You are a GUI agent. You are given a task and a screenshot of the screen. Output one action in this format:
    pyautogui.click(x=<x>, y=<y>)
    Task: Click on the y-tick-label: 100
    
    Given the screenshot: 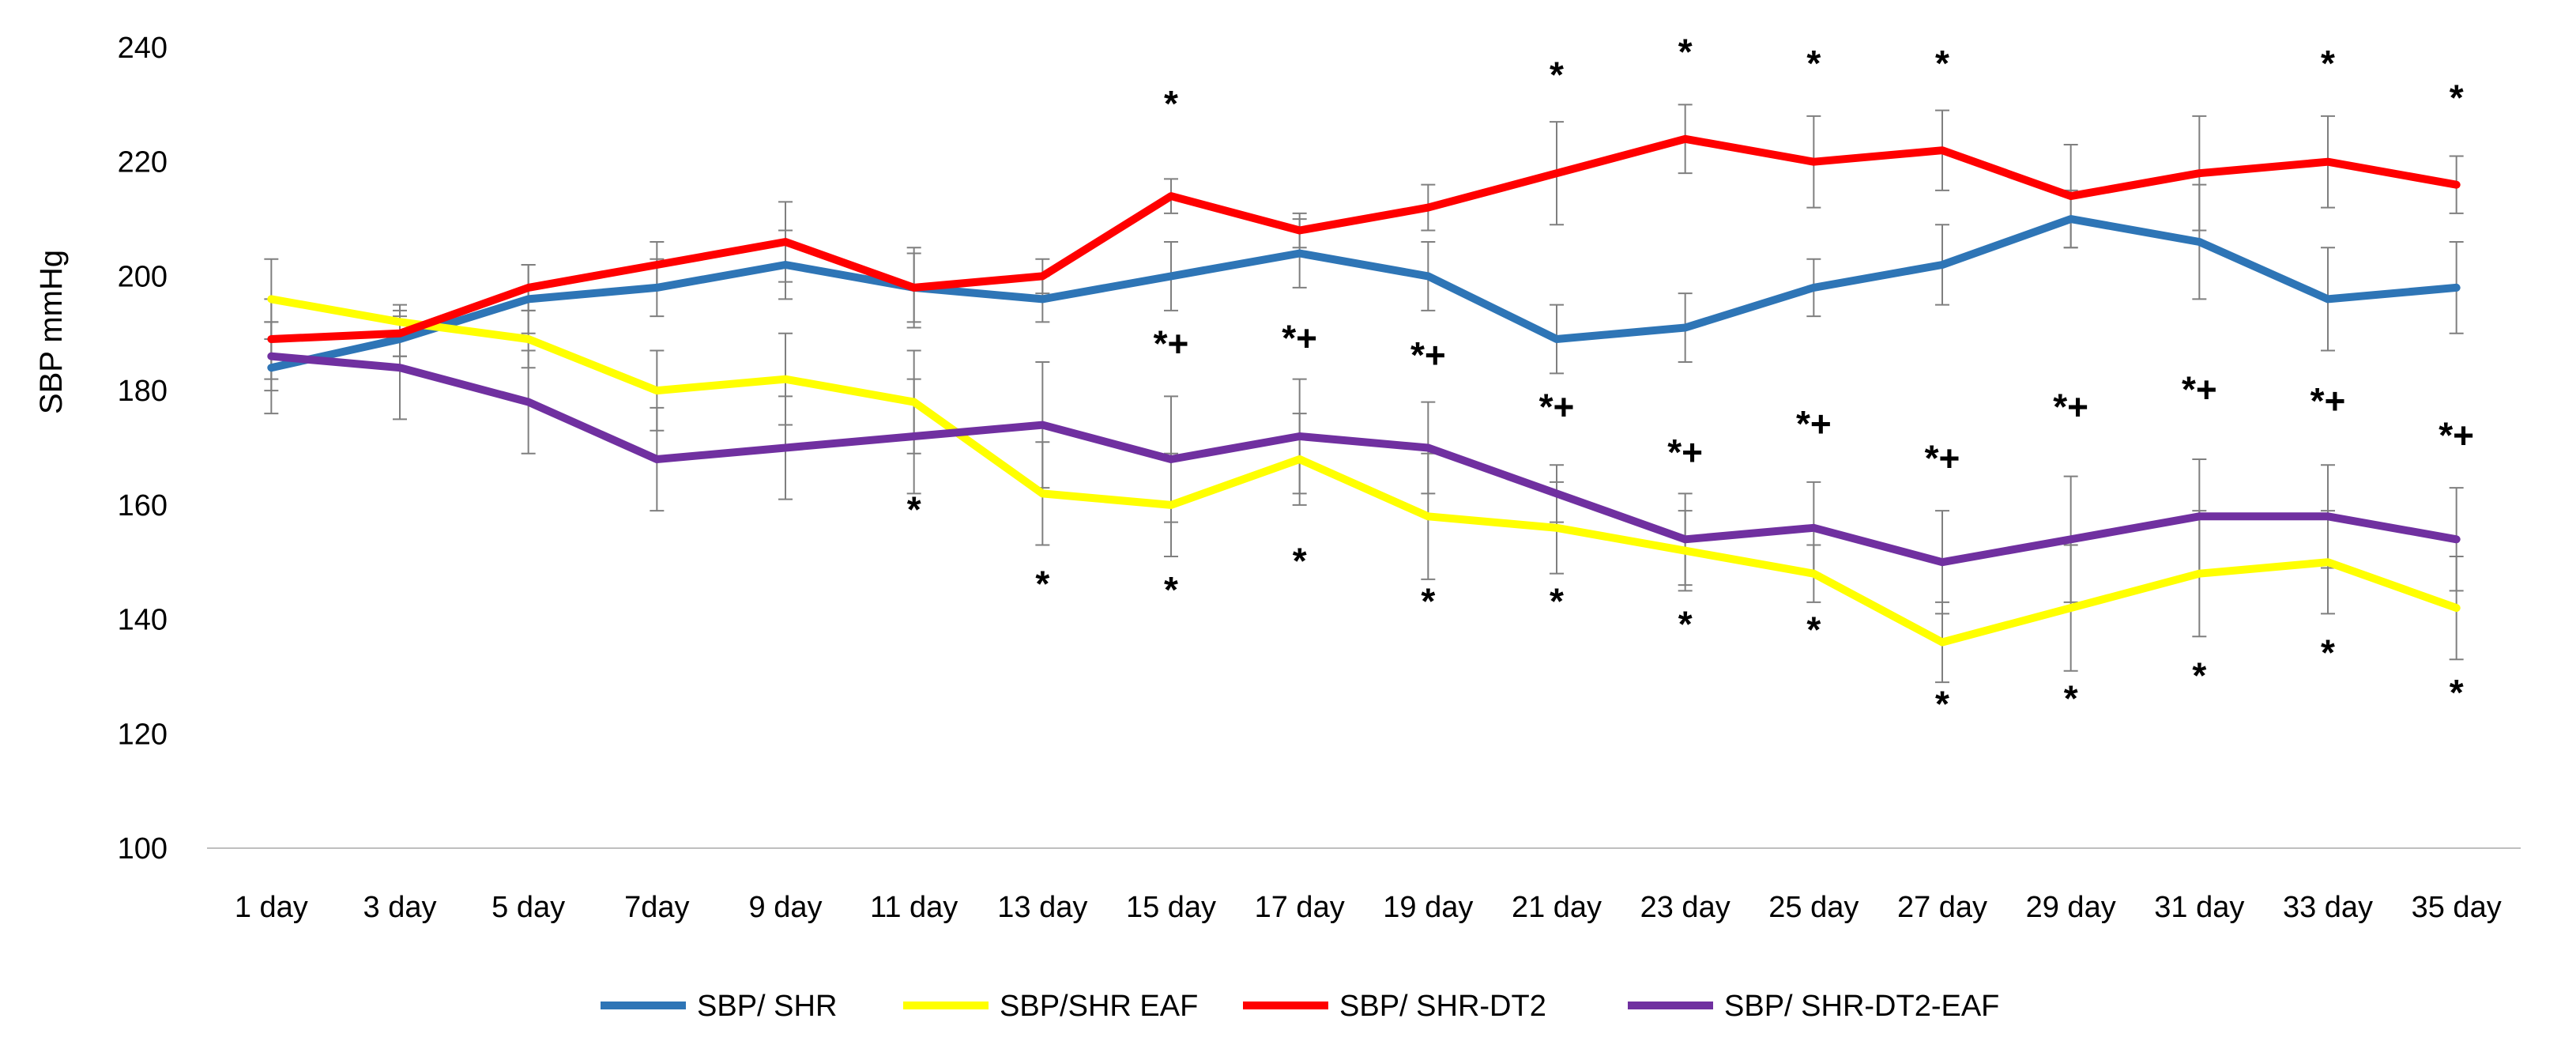 What is the action you would take?
    pyautogui.click(x=143, y=849)
    